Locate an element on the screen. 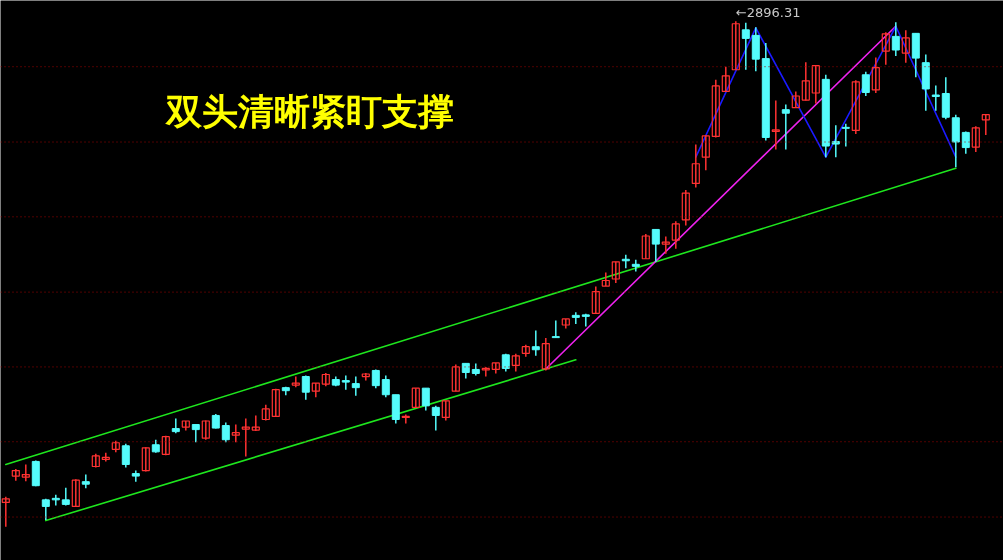  text: 双头清晰紧盯支撑 is located at coordinates (309, 110).